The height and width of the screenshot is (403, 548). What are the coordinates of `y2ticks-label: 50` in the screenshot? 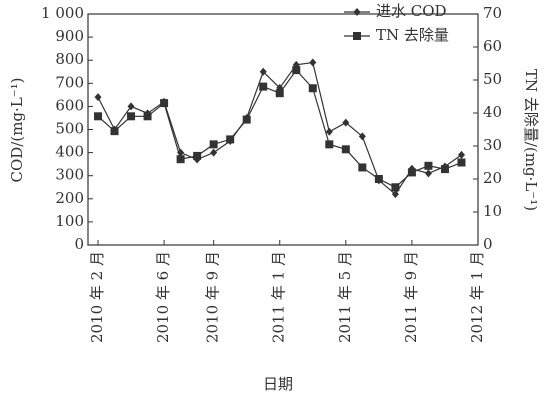 It's located at (492, 79).